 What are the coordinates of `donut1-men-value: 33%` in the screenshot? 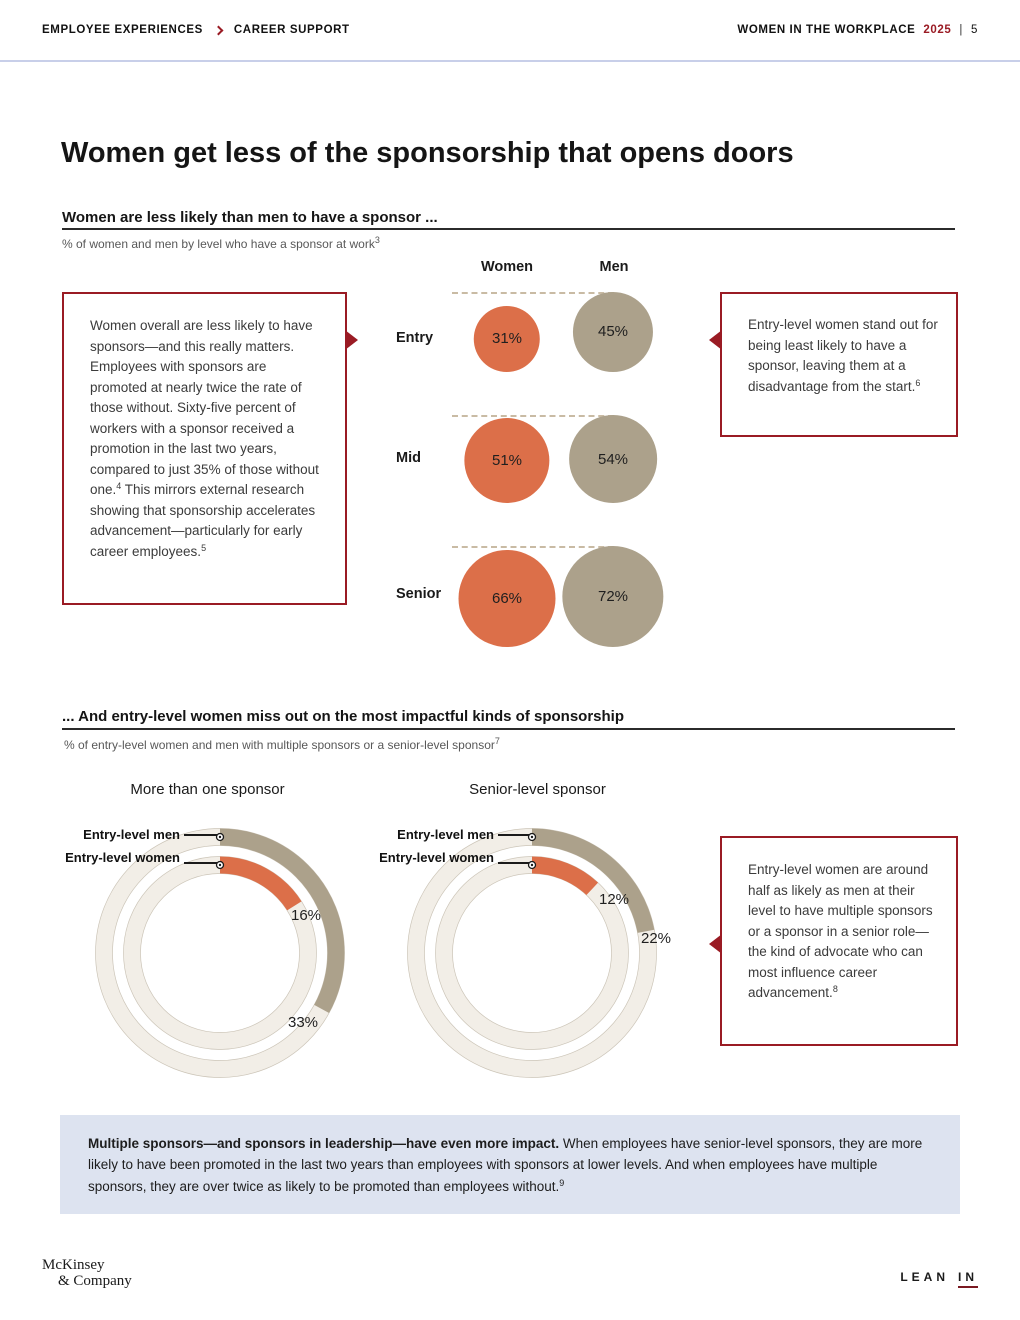 It's located at (303, 1022).